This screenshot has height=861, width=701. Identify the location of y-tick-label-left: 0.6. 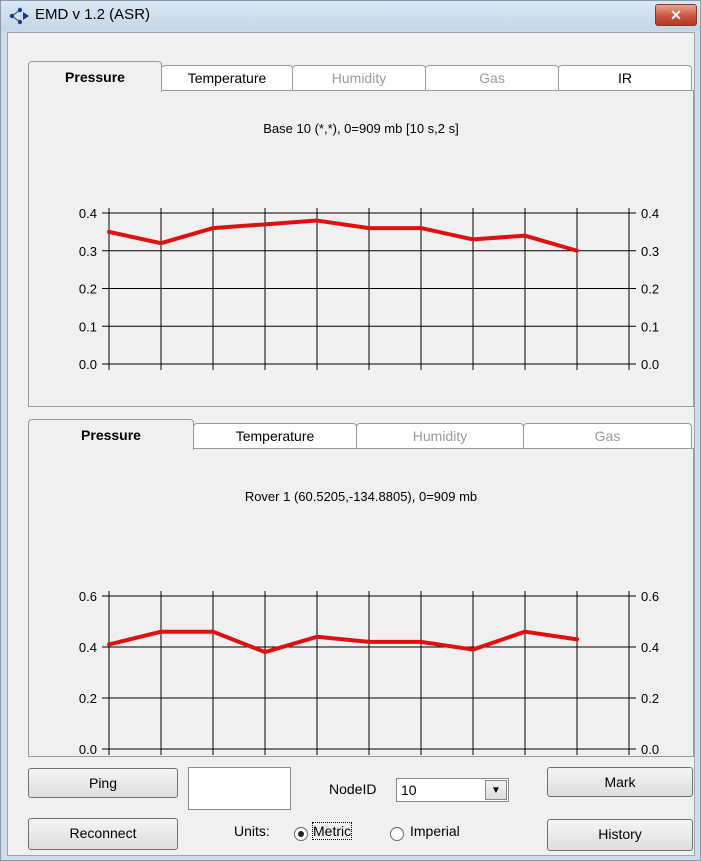
(88, 596).